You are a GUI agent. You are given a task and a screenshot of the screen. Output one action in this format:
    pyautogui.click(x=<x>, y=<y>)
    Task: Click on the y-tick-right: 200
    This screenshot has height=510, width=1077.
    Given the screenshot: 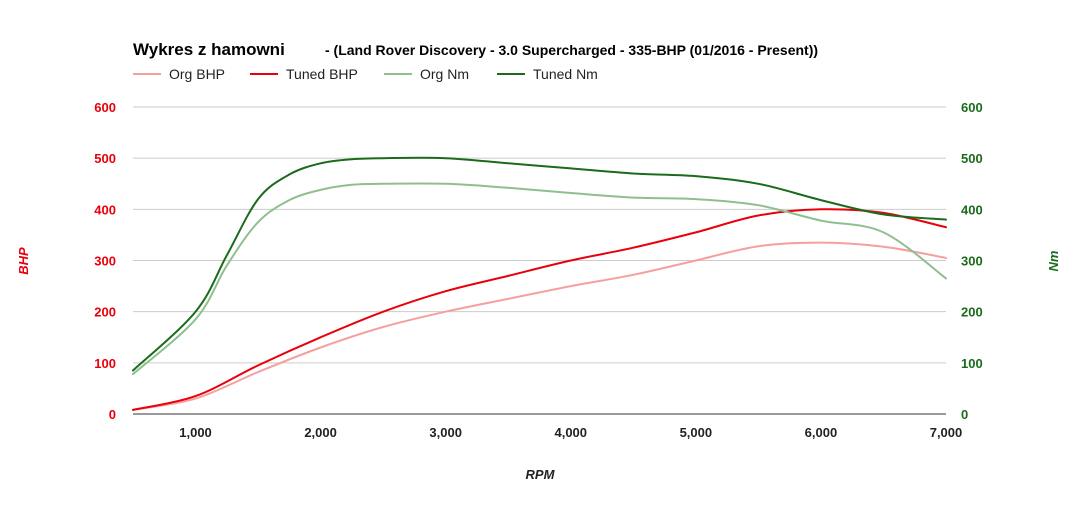 What is the action you would take?
    pyautogui.click(x=972, y=312)
    